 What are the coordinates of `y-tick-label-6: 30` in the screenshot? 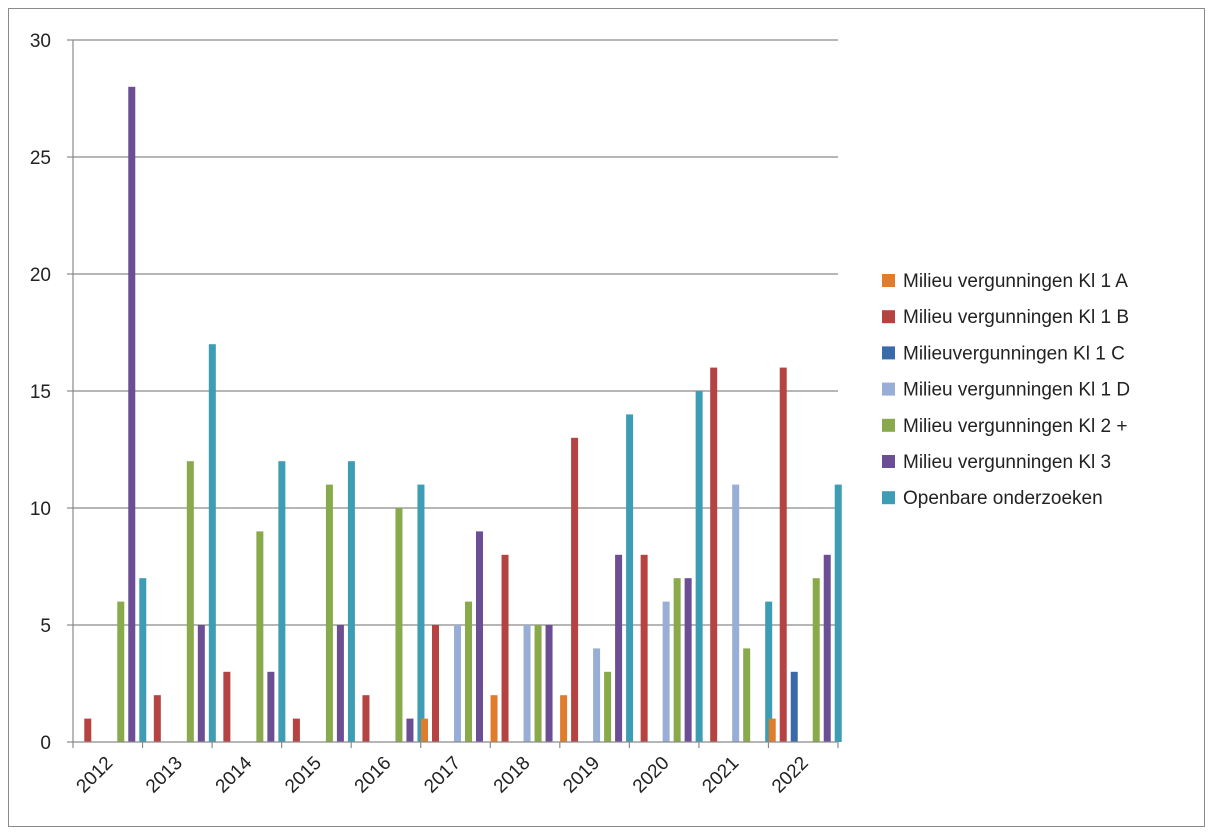 It's located at (40, 41).